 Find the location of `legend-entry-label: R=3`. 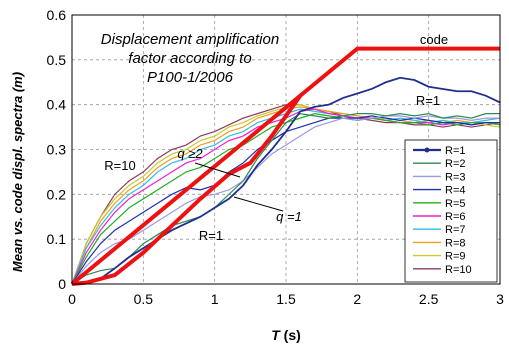

legend-entry-label: R=3 is located at coordinates (455, 177).